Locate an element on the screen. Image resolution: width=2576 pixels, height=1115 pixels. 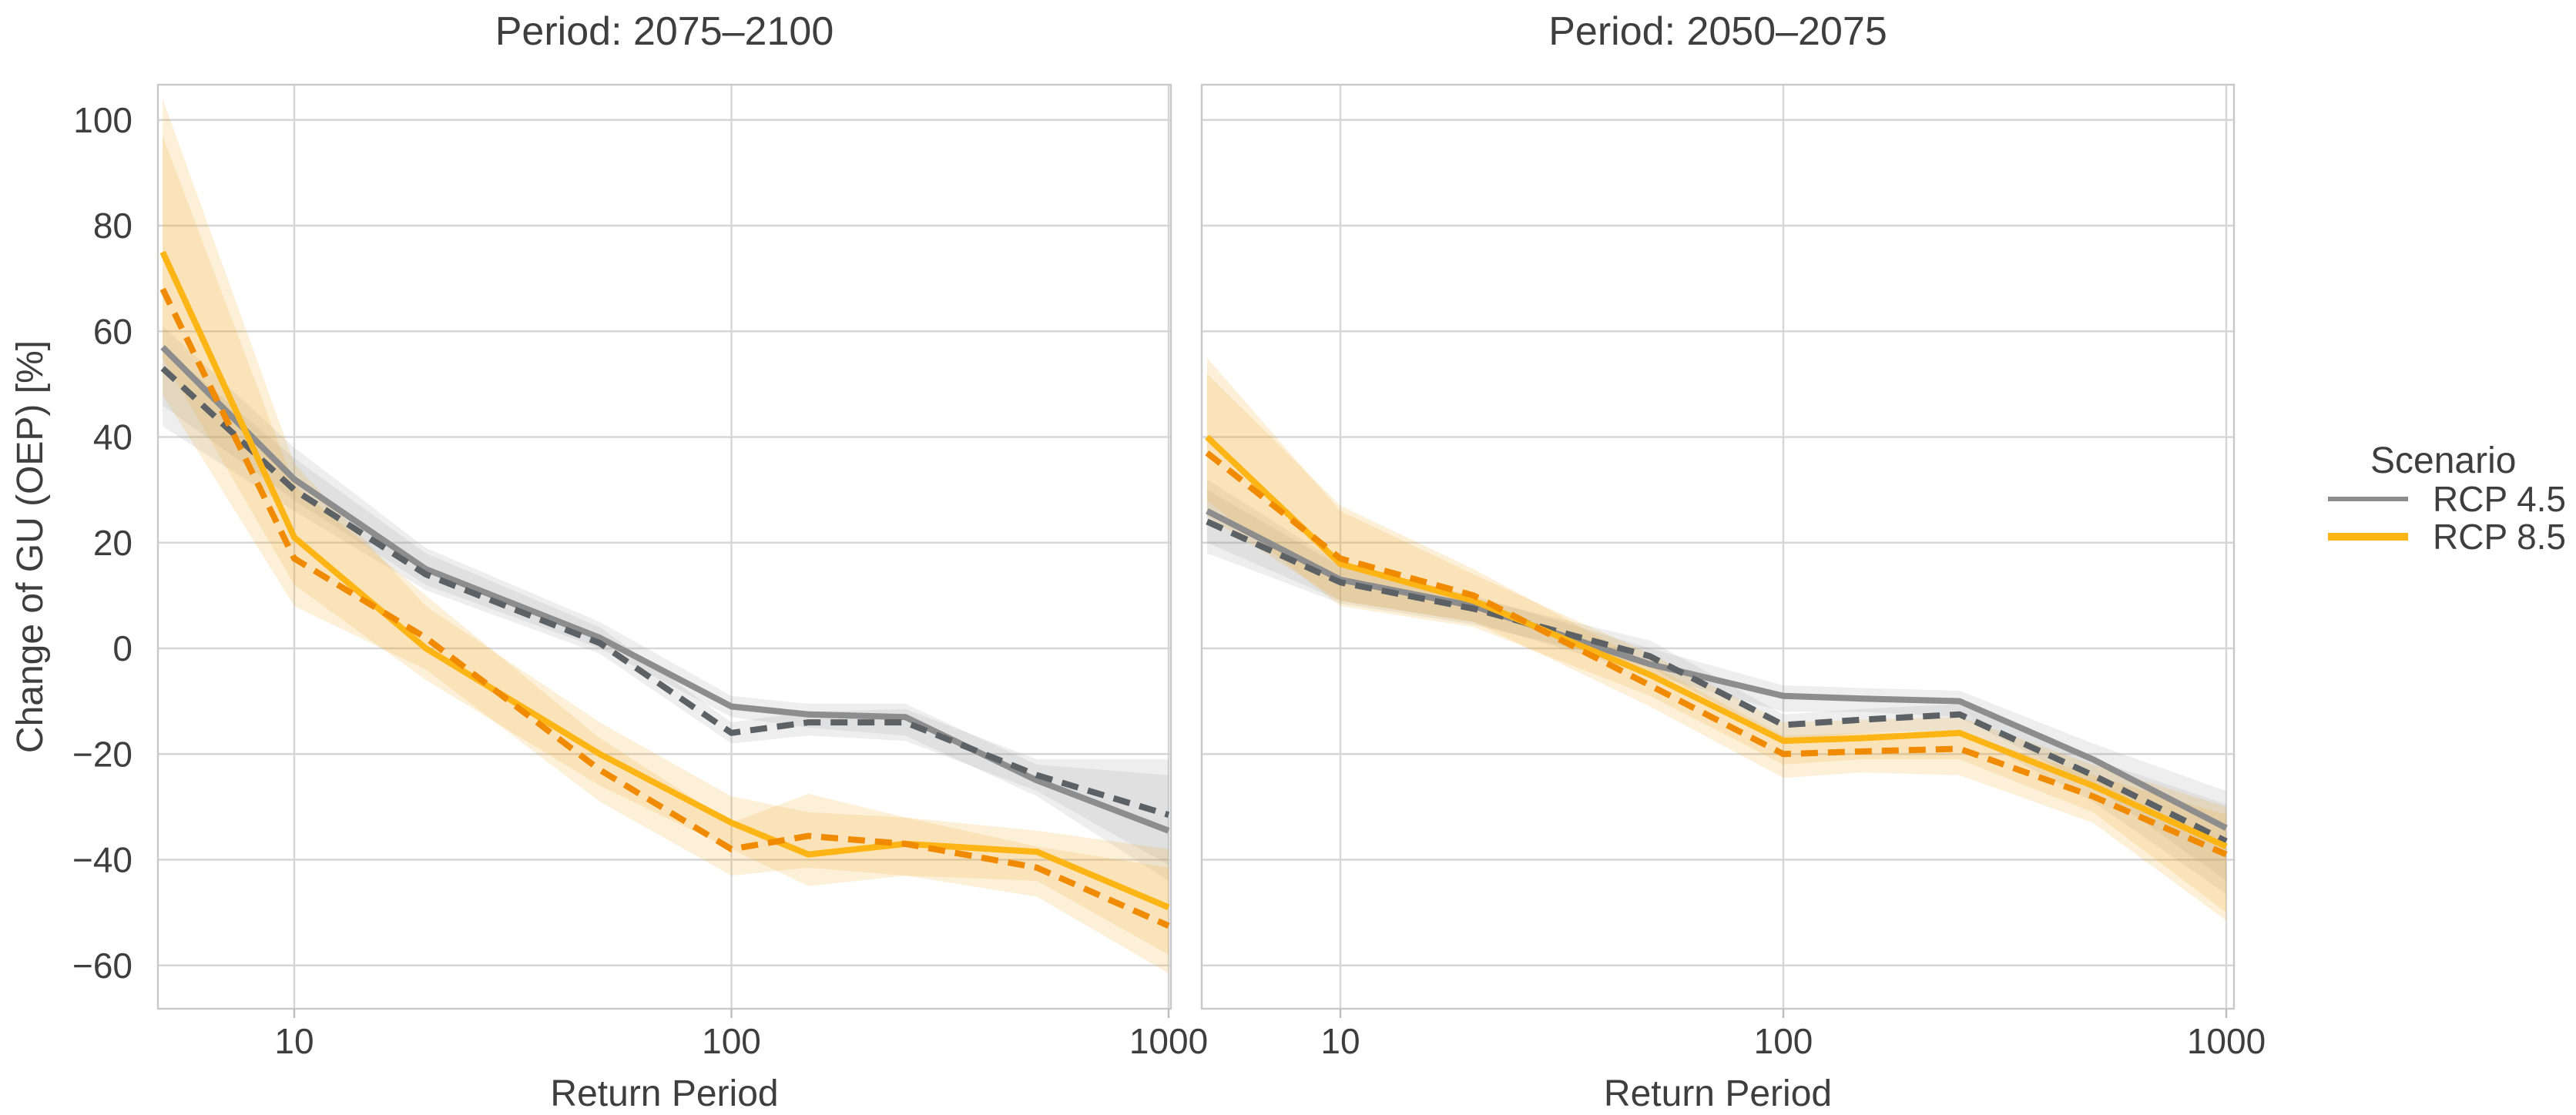
line-rcp45-dashed is located at coordinates (1717, 681).